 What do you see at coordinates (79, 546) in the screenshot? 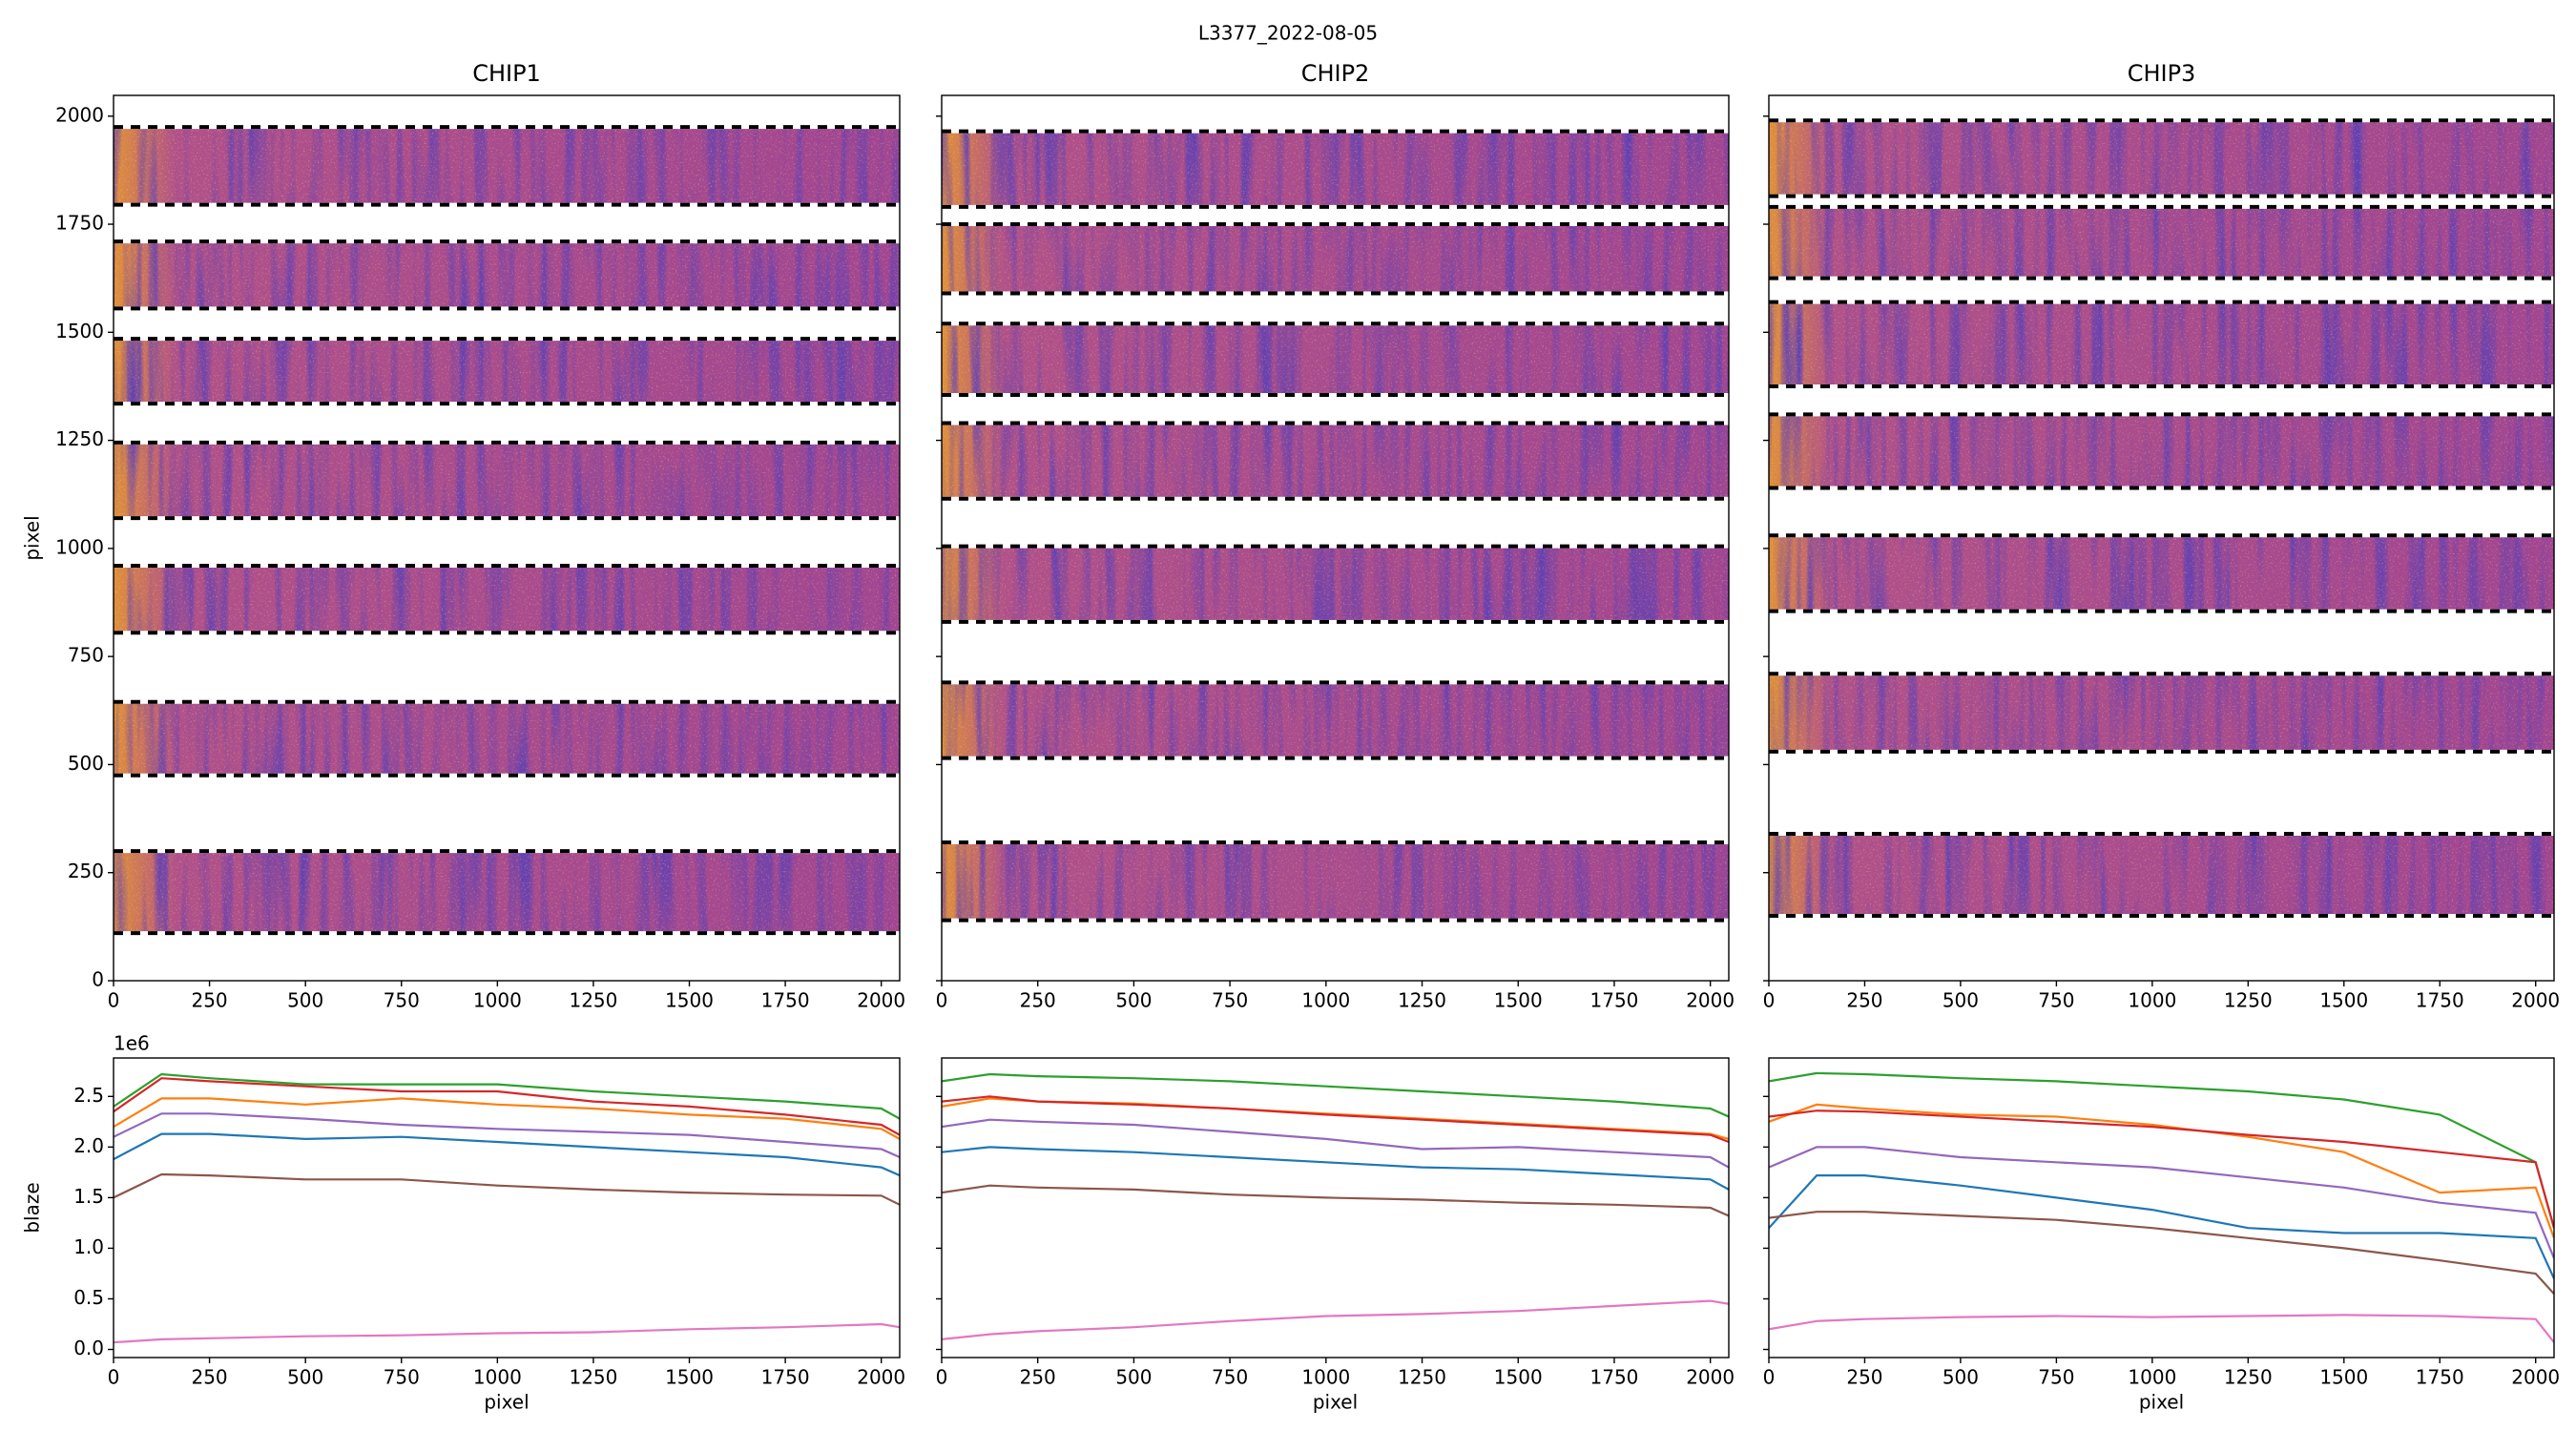
I see `y-tick-label: 1000` at bounding box center [79, 546].